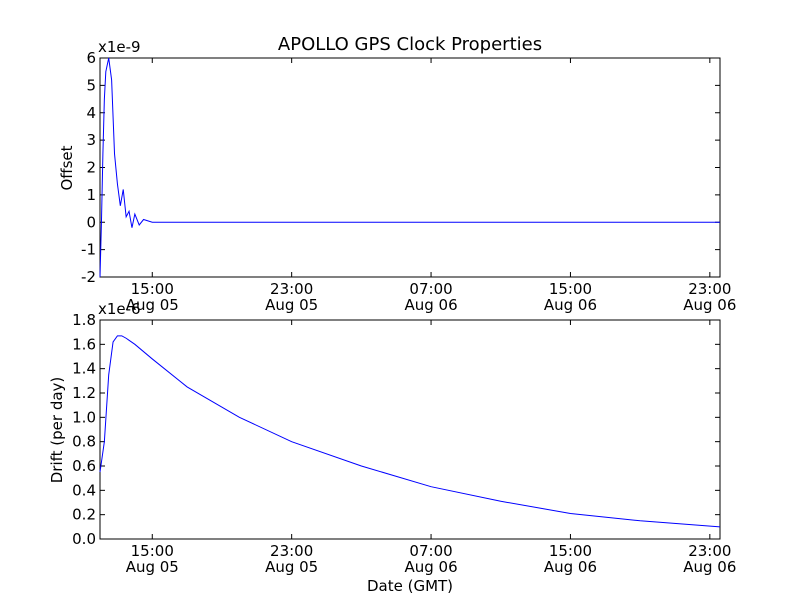 This screenshot has height=600, width=800. What do you see at coordinates (91, 222) in the screenshot?
I see `offset-y-tick-label: 0` at bounding box center [91, 222].